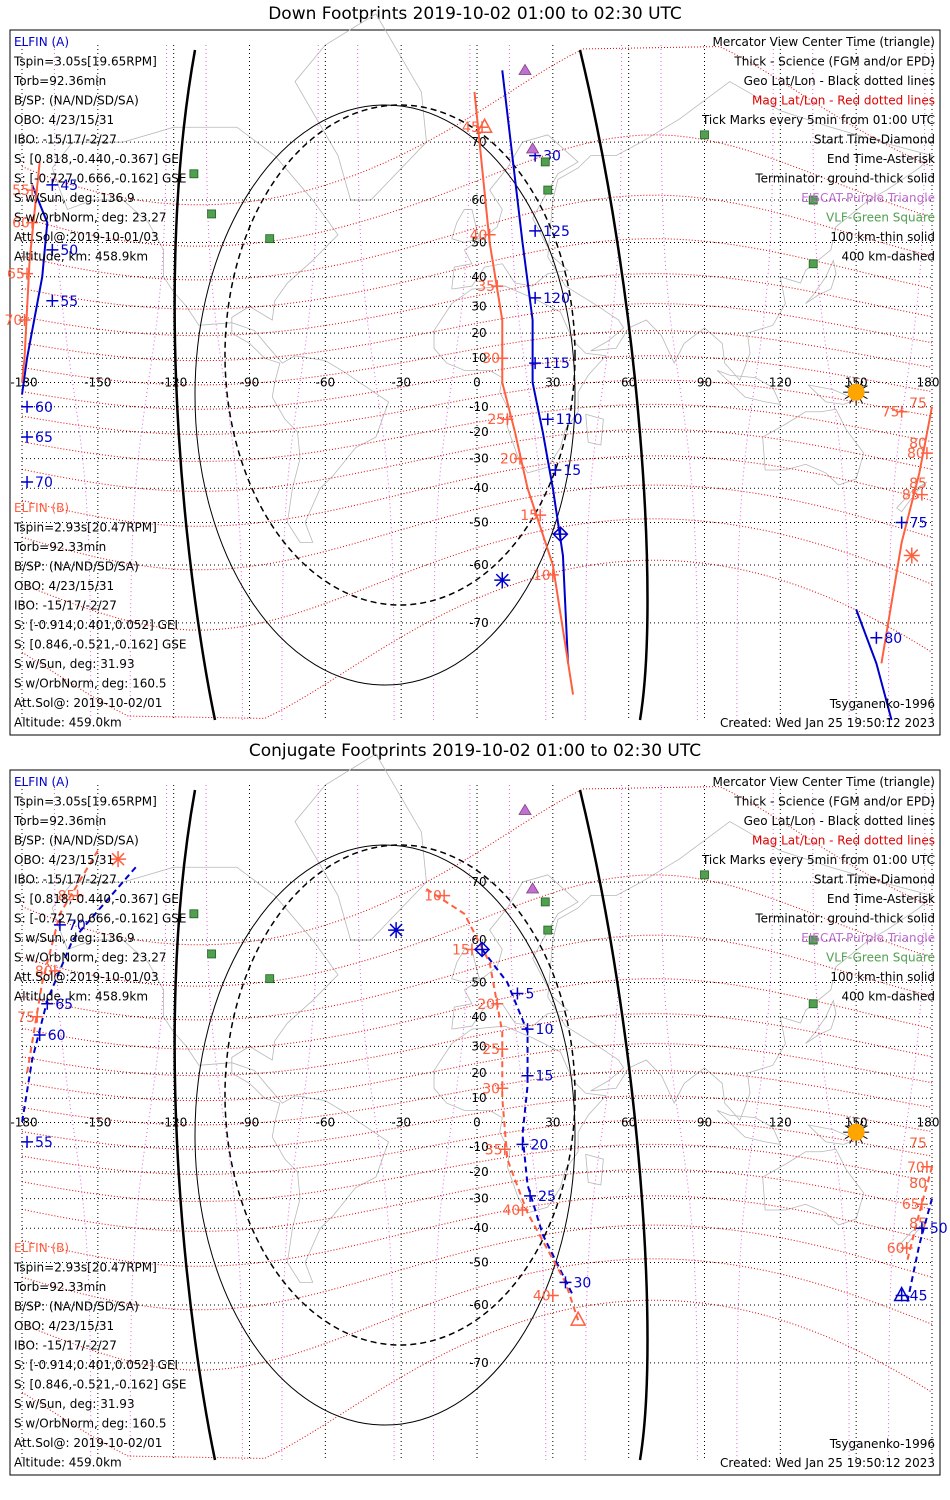 The width and height of the screenshot is (950, 1500). Describe the element at coordinates (479, 523) in the screenshot. I see `lat-tick-label: -50` at that location.